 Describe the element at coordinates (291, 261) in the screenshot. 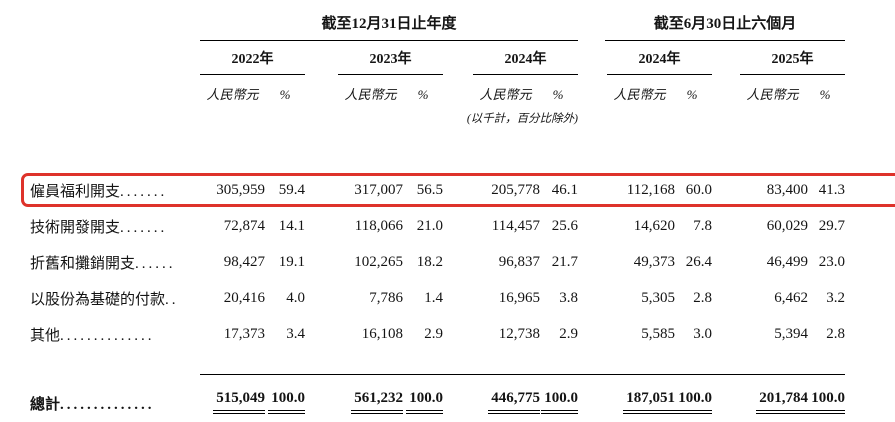

I see `value-cell: 19.1` at that location.